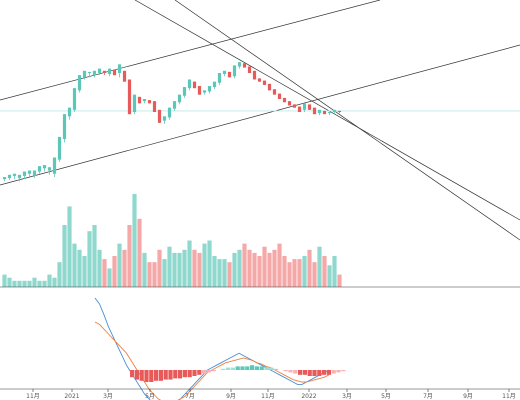 The height and width of the screenshot is (400, 520). What do you see at coordinates (308, 396) in the screenshot?
I see `x-tick-label: 2022` at bounding box center [308, 396].